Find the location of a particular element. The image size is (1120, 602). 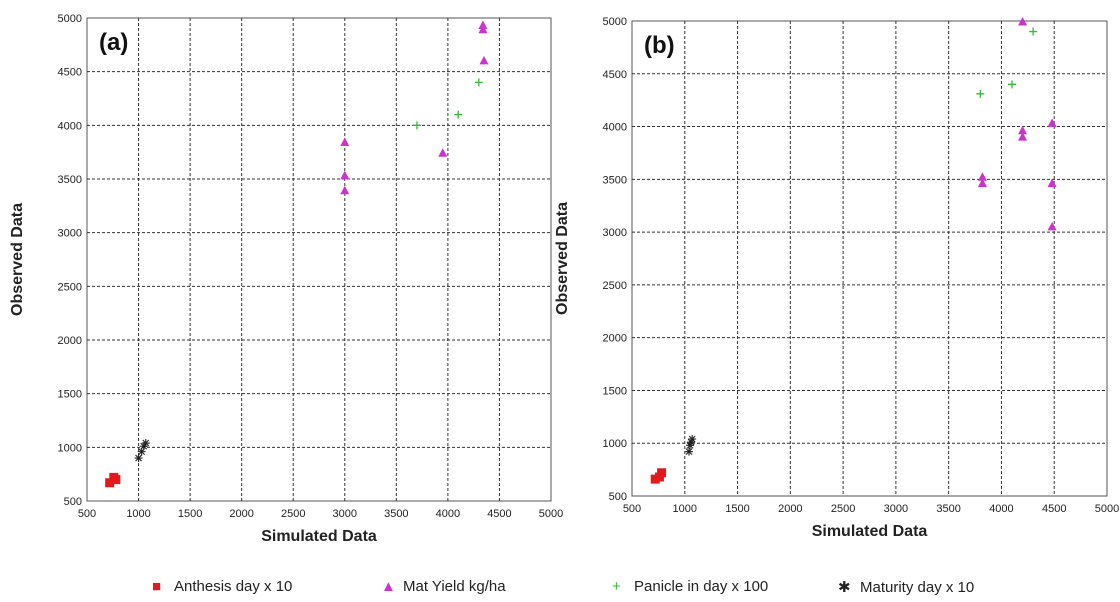

legend-item-maturity: ✱ Maturity day x 10 is located at coordinates (906, 587).